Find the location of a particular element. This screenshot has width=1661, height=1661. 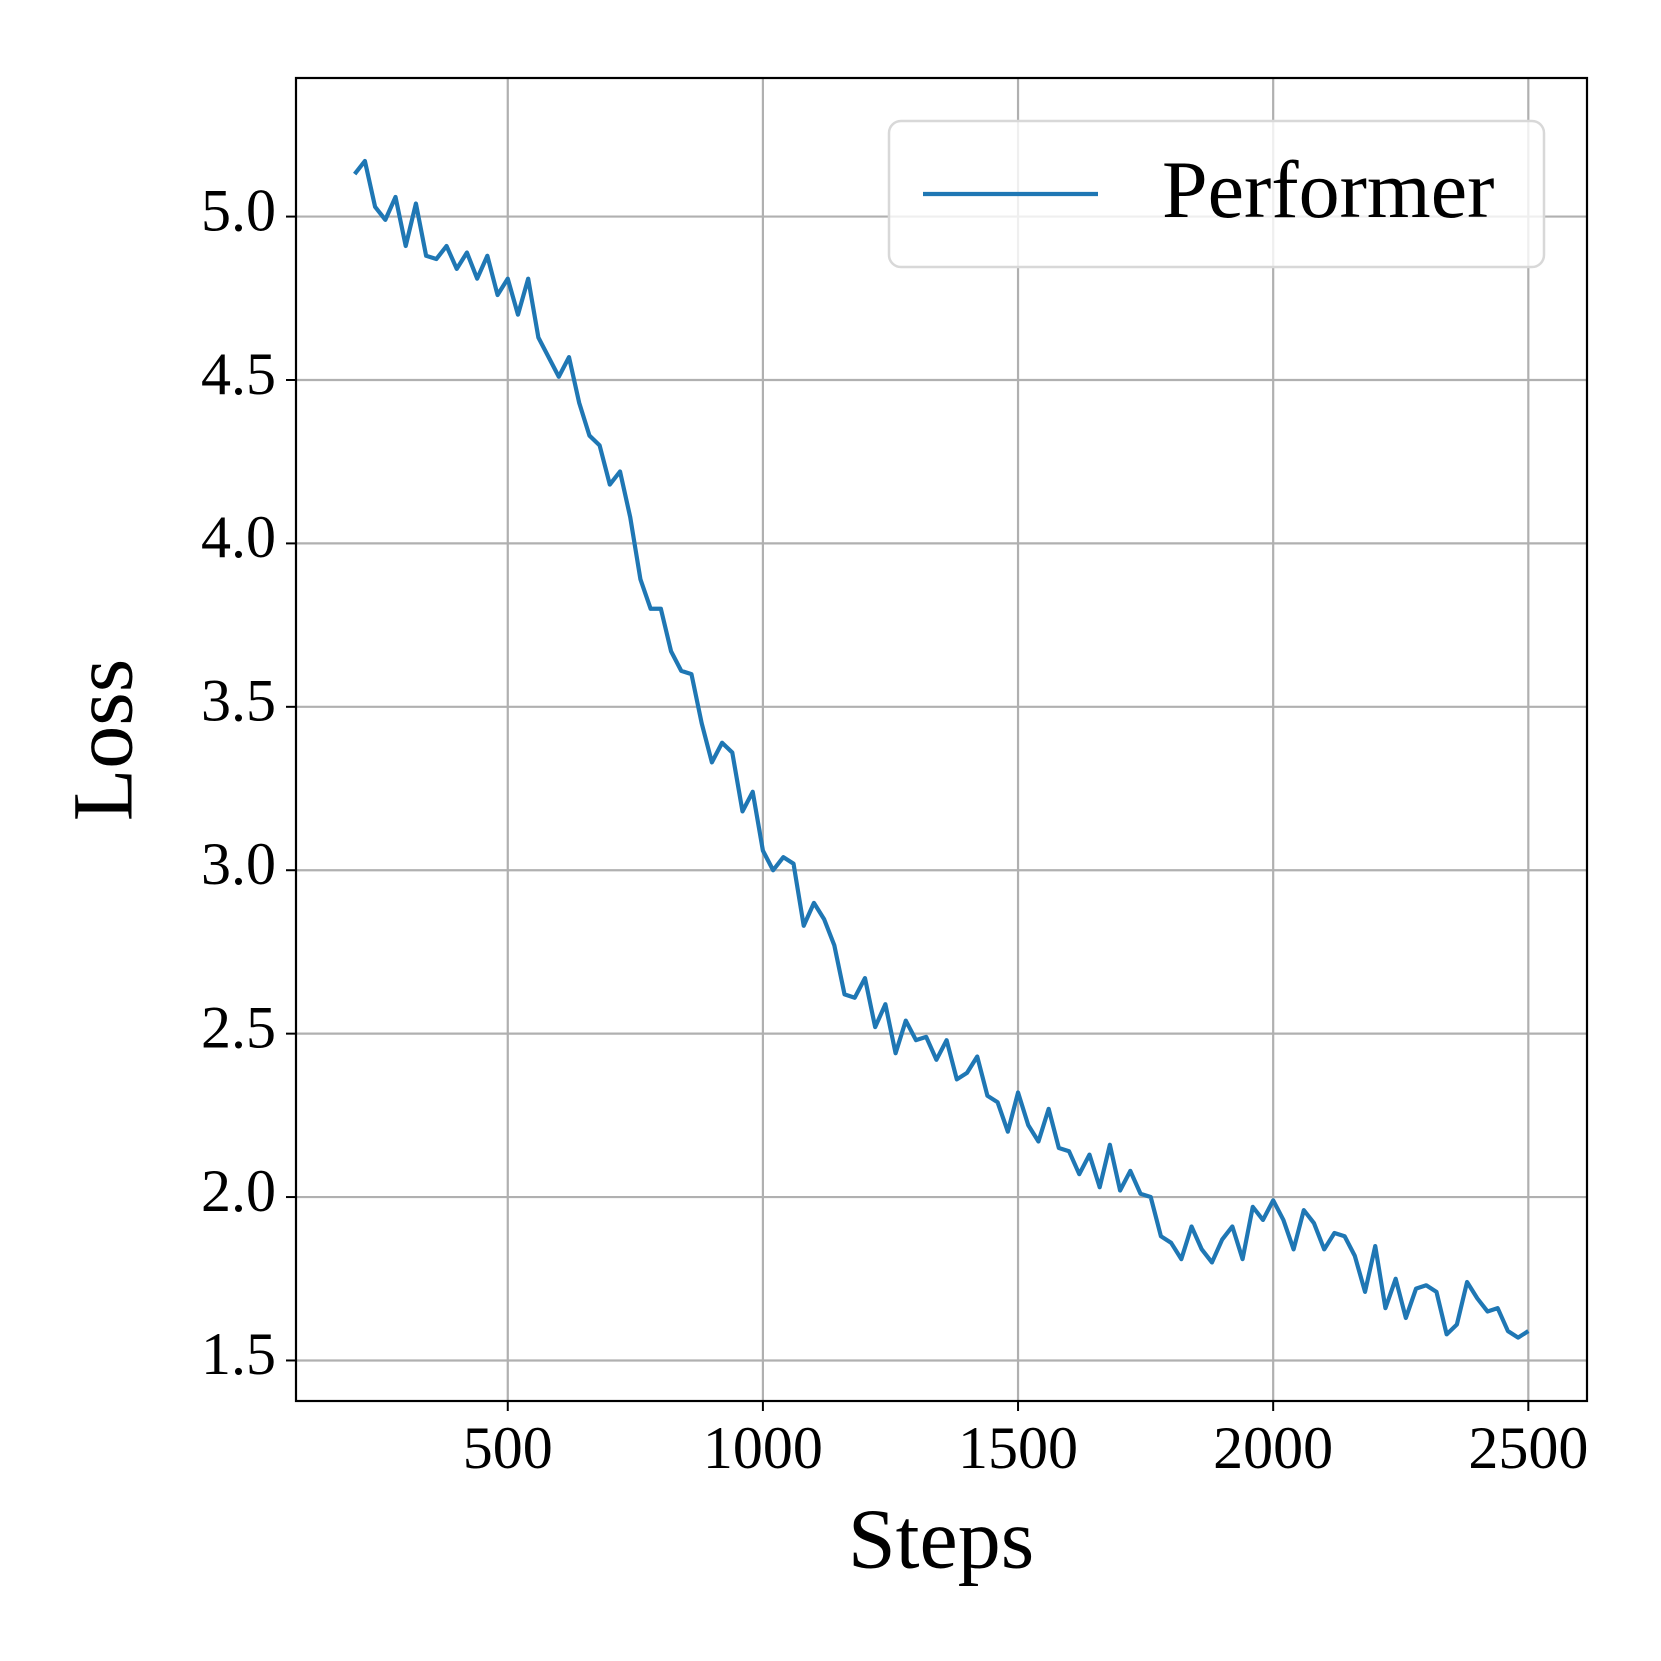

legend-label: Performer is located at coordinates (1328, 189).